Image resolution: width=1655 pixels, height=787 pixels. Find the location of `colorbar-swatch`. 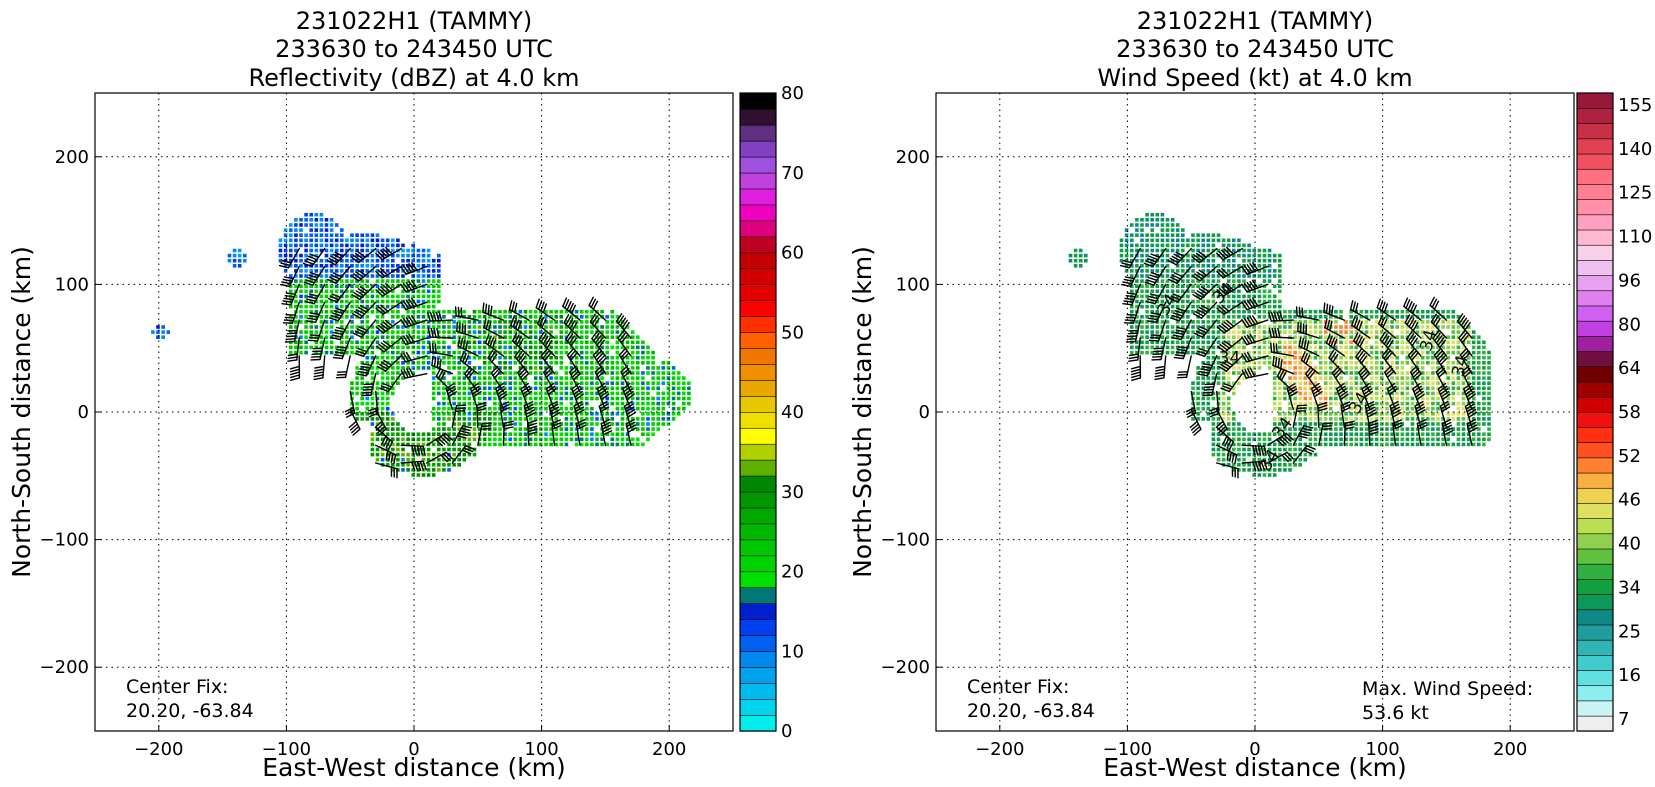

colorbar-swatch is located at coordinates (1595, 450).